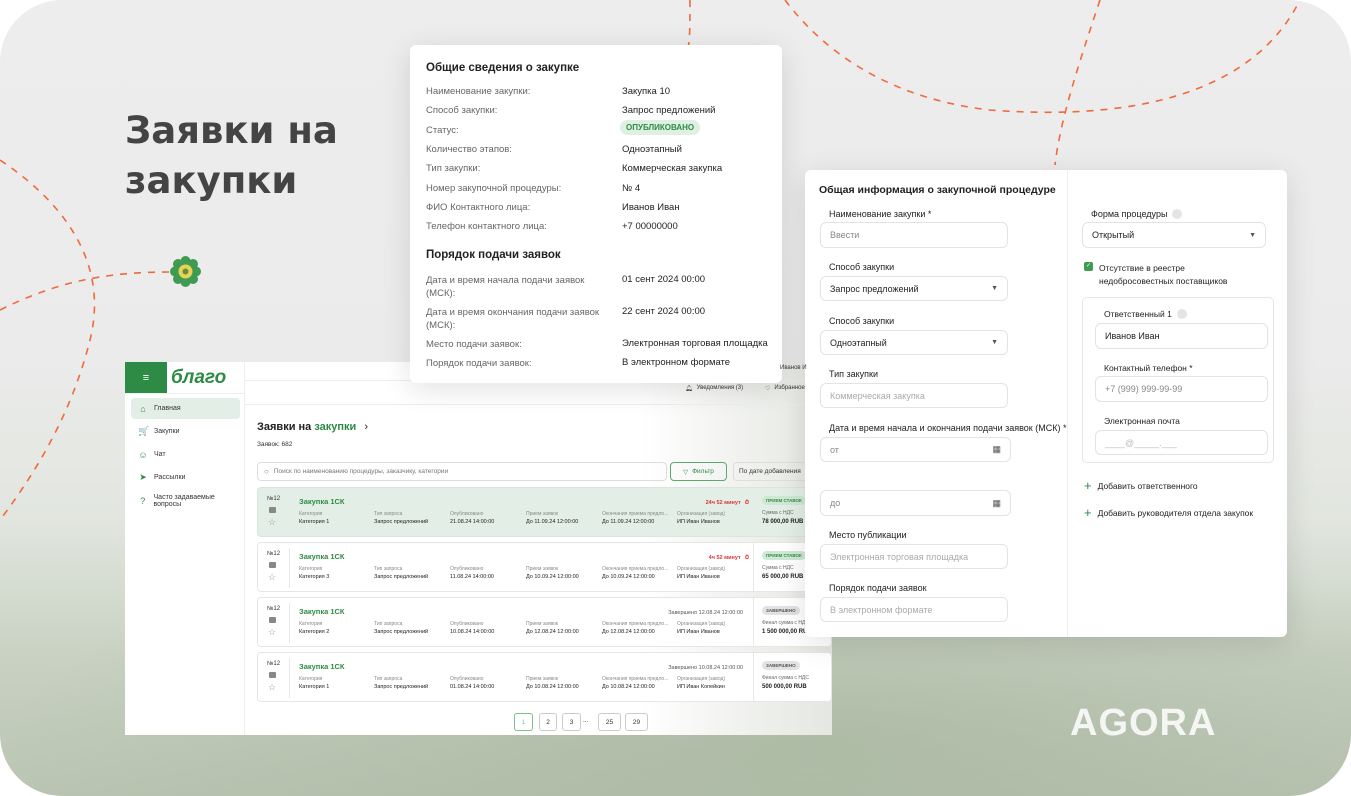 This screenshot has height=796, width=1351. What do you see at coordinates (914, 288) in the screenshot?
I see `method-select: Запрос предложений ▼` at bounding box center [914, 288].